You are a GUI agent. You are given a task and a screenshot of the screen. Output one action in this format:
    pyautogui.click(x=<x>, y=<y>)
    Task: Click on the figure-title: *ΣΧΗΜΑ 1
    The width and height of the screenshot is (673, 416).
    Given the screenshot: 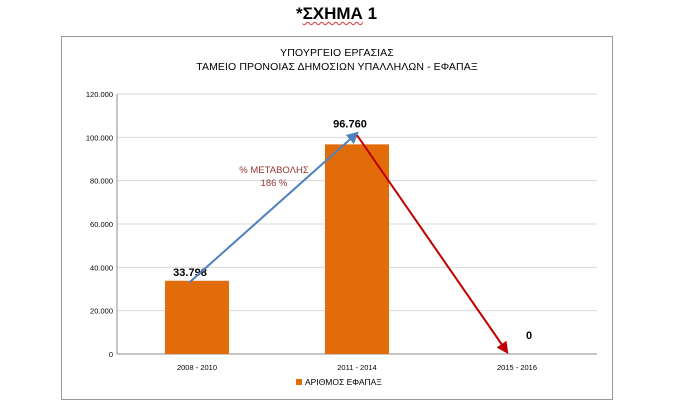 What is the action you would take?
    pyautogui.click(x=336, y=14)
    